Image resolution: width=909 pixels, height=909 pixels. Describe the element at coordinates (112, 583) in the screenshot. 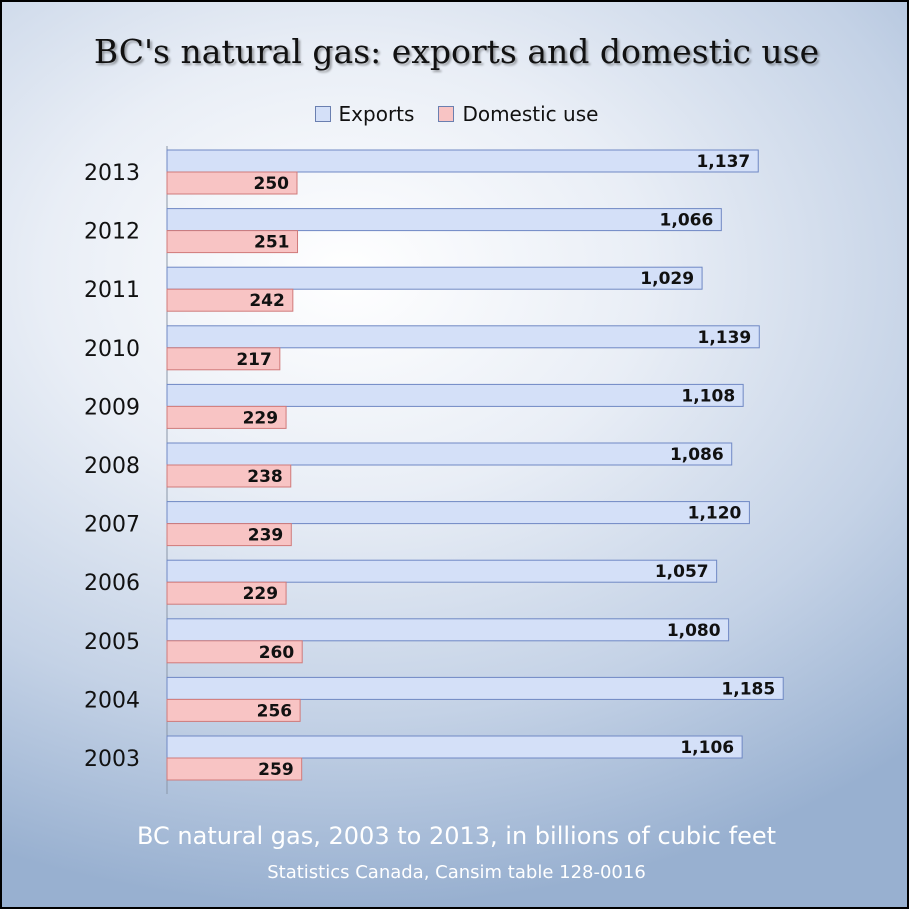

I see `y-tick-label: 2006` at that location.